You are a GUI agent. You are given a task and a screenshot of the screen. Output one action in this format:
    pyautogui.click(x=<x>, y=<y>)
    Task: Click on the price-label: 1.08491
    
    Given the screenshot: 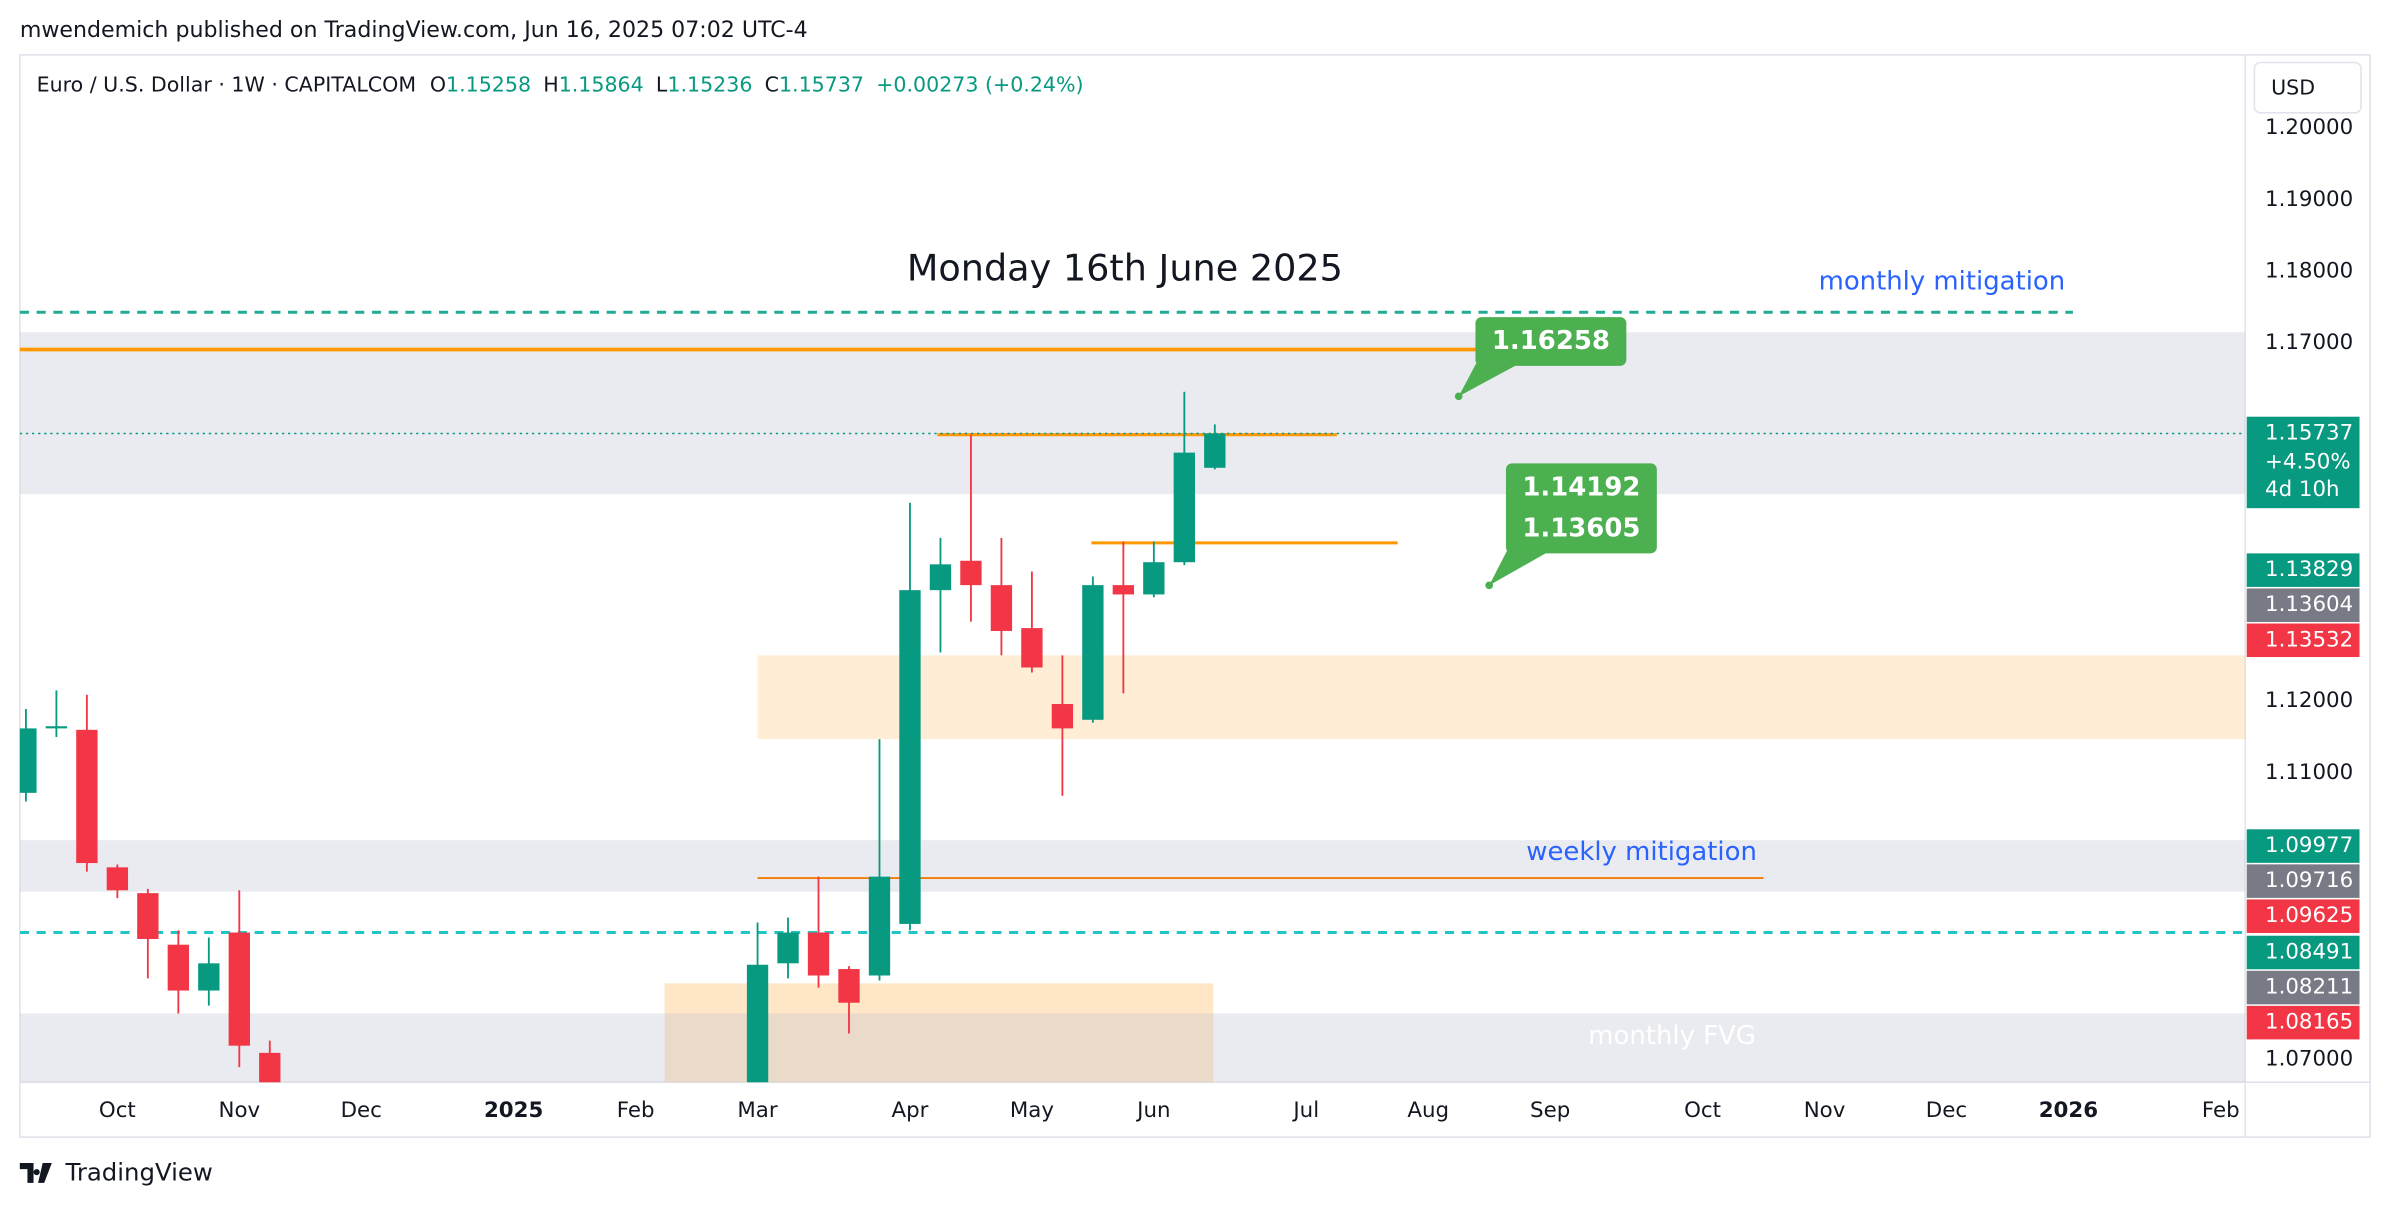 What is the action you would take?
    pyautogui.click(x=2309, y=952)
    